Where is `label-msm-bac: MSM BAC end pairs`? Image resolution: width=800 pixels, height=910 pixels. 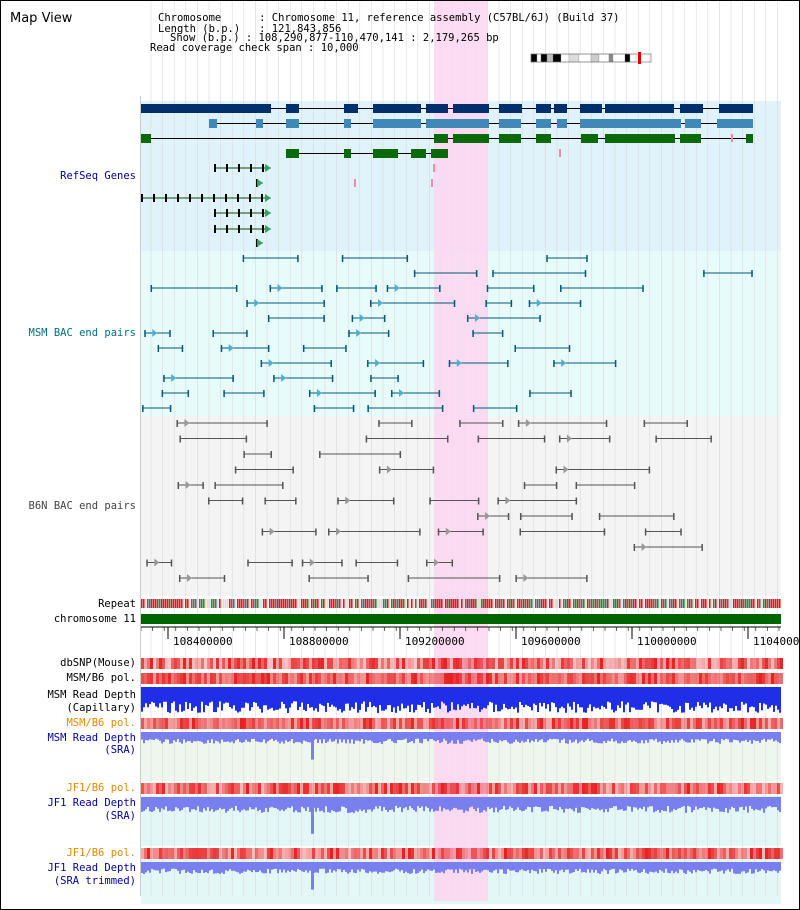 label-msm-bac: MSM BAC end pairs is located at coordinates (82, 333).